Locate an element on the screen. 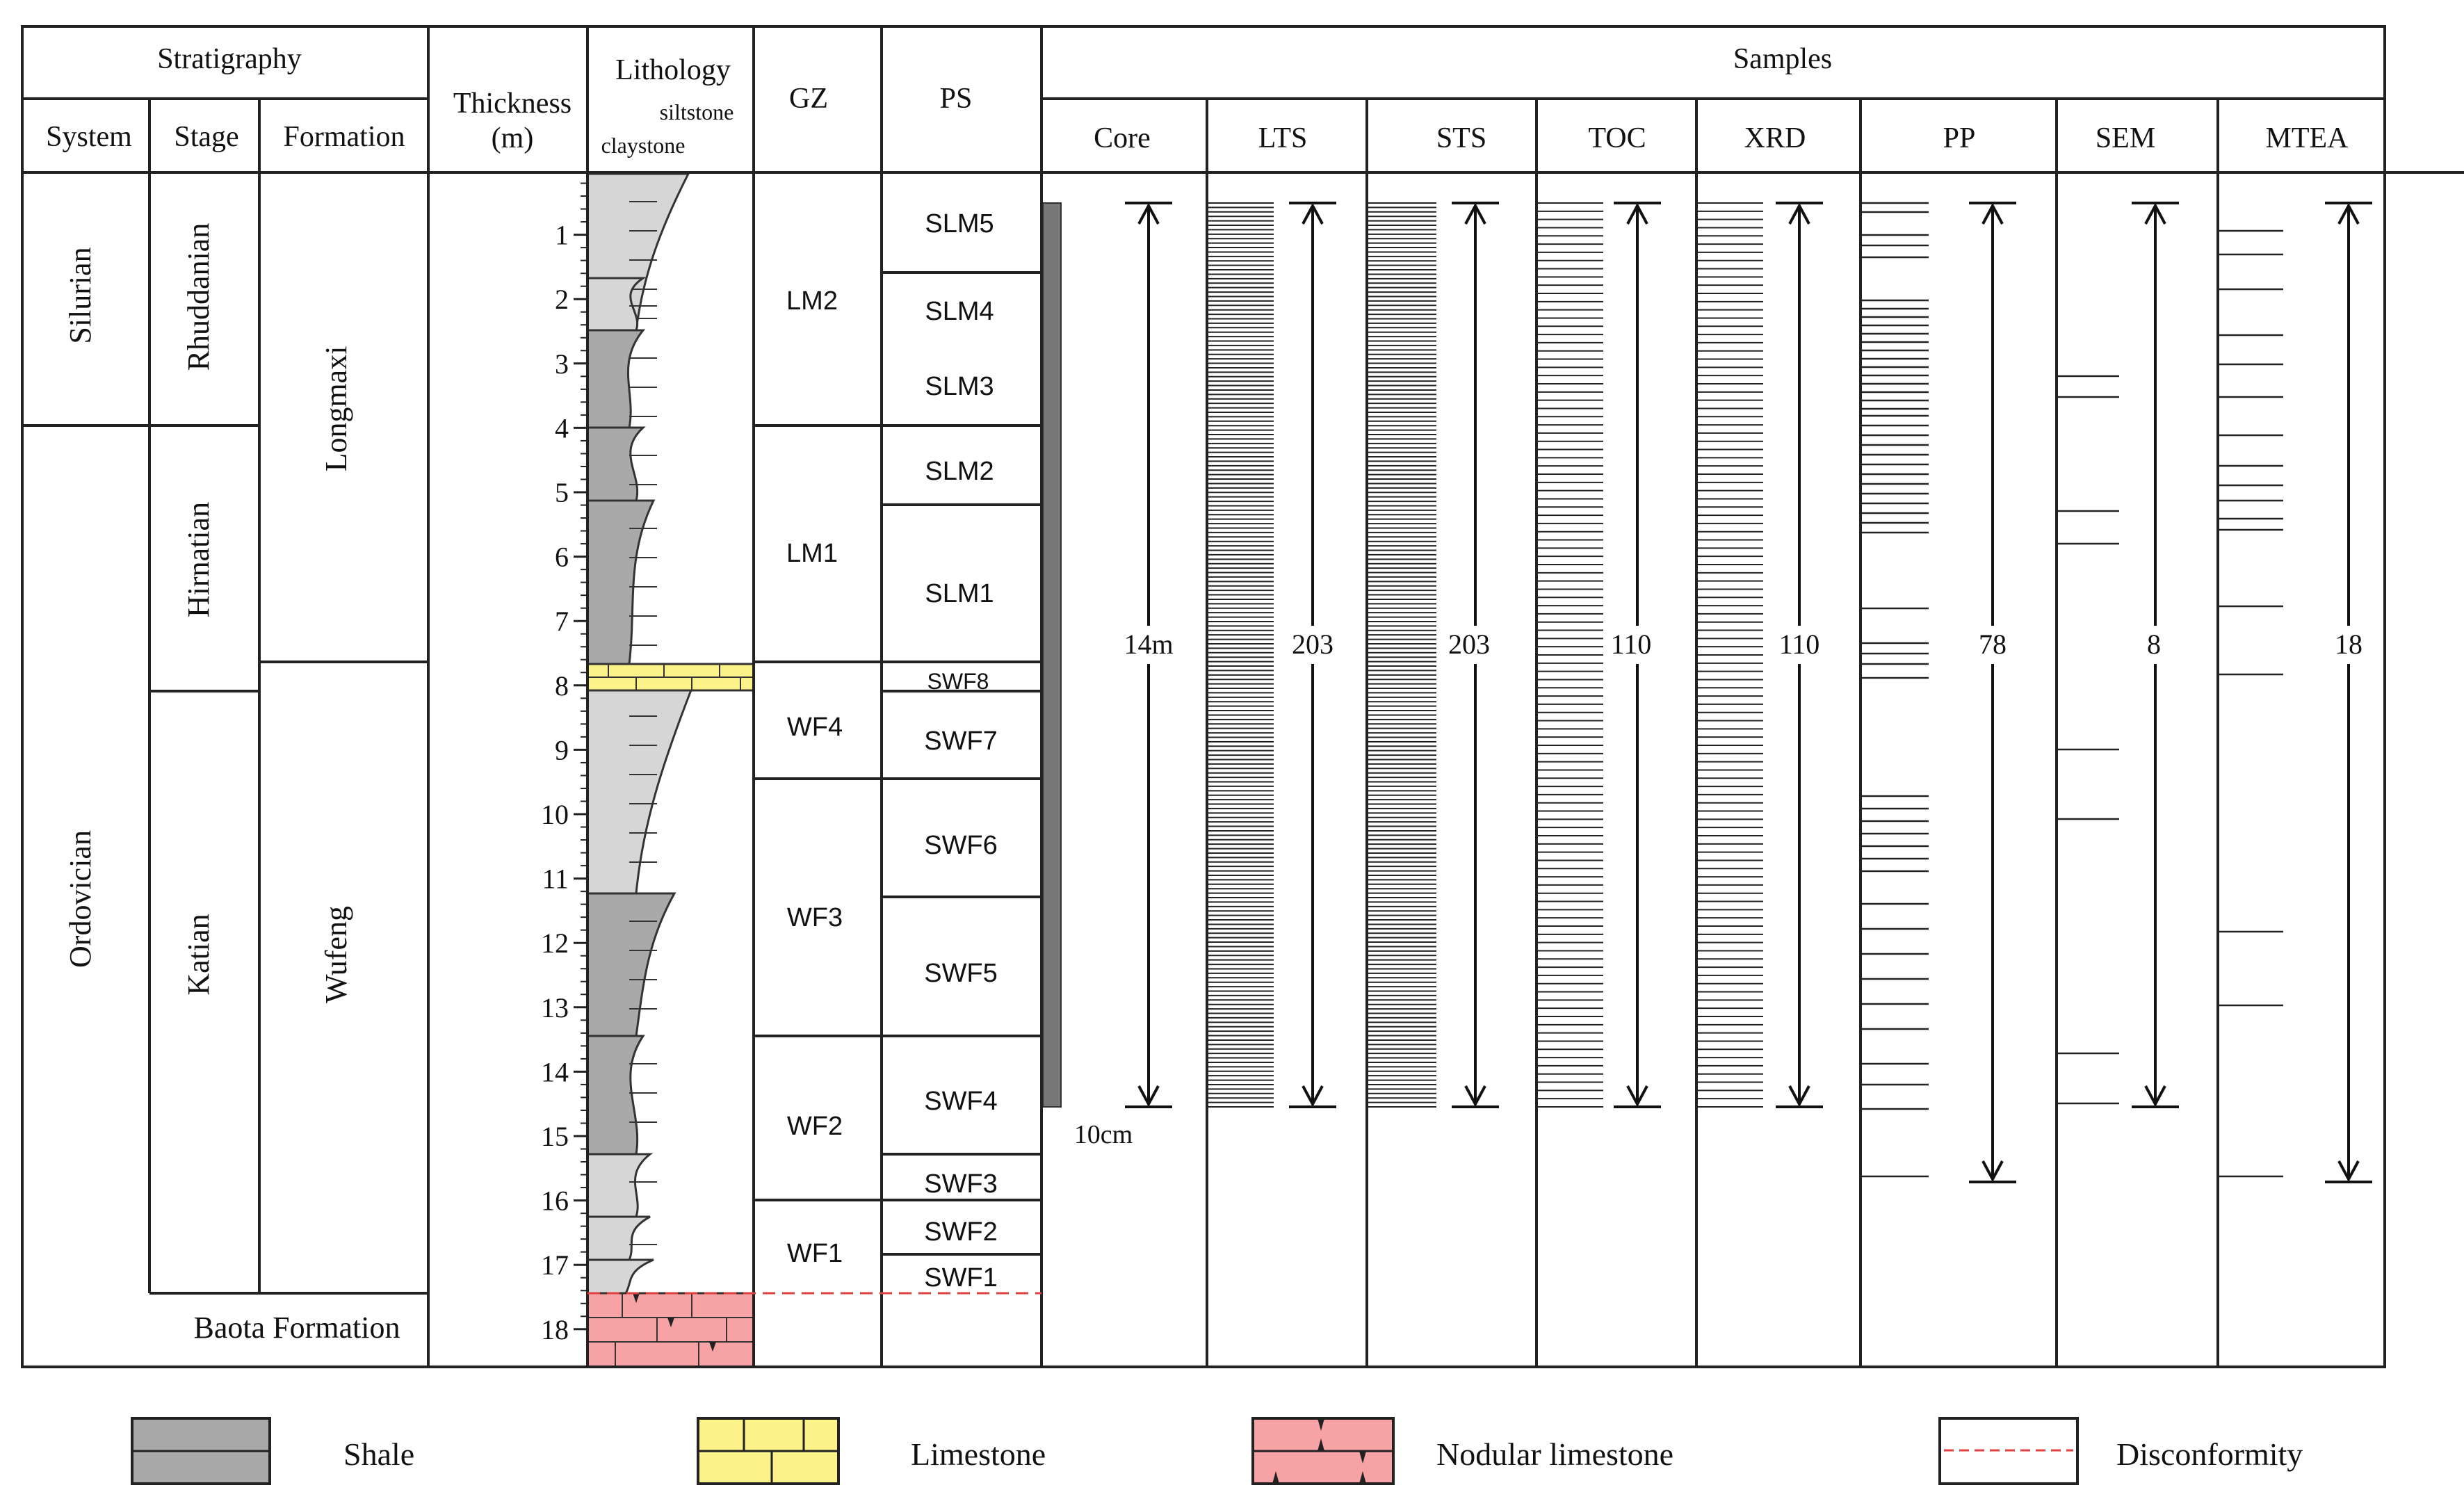 The height and width of the screenshot is (1499, 2464). sample-header-sem: SEM is located at coordinates (2125, 138).